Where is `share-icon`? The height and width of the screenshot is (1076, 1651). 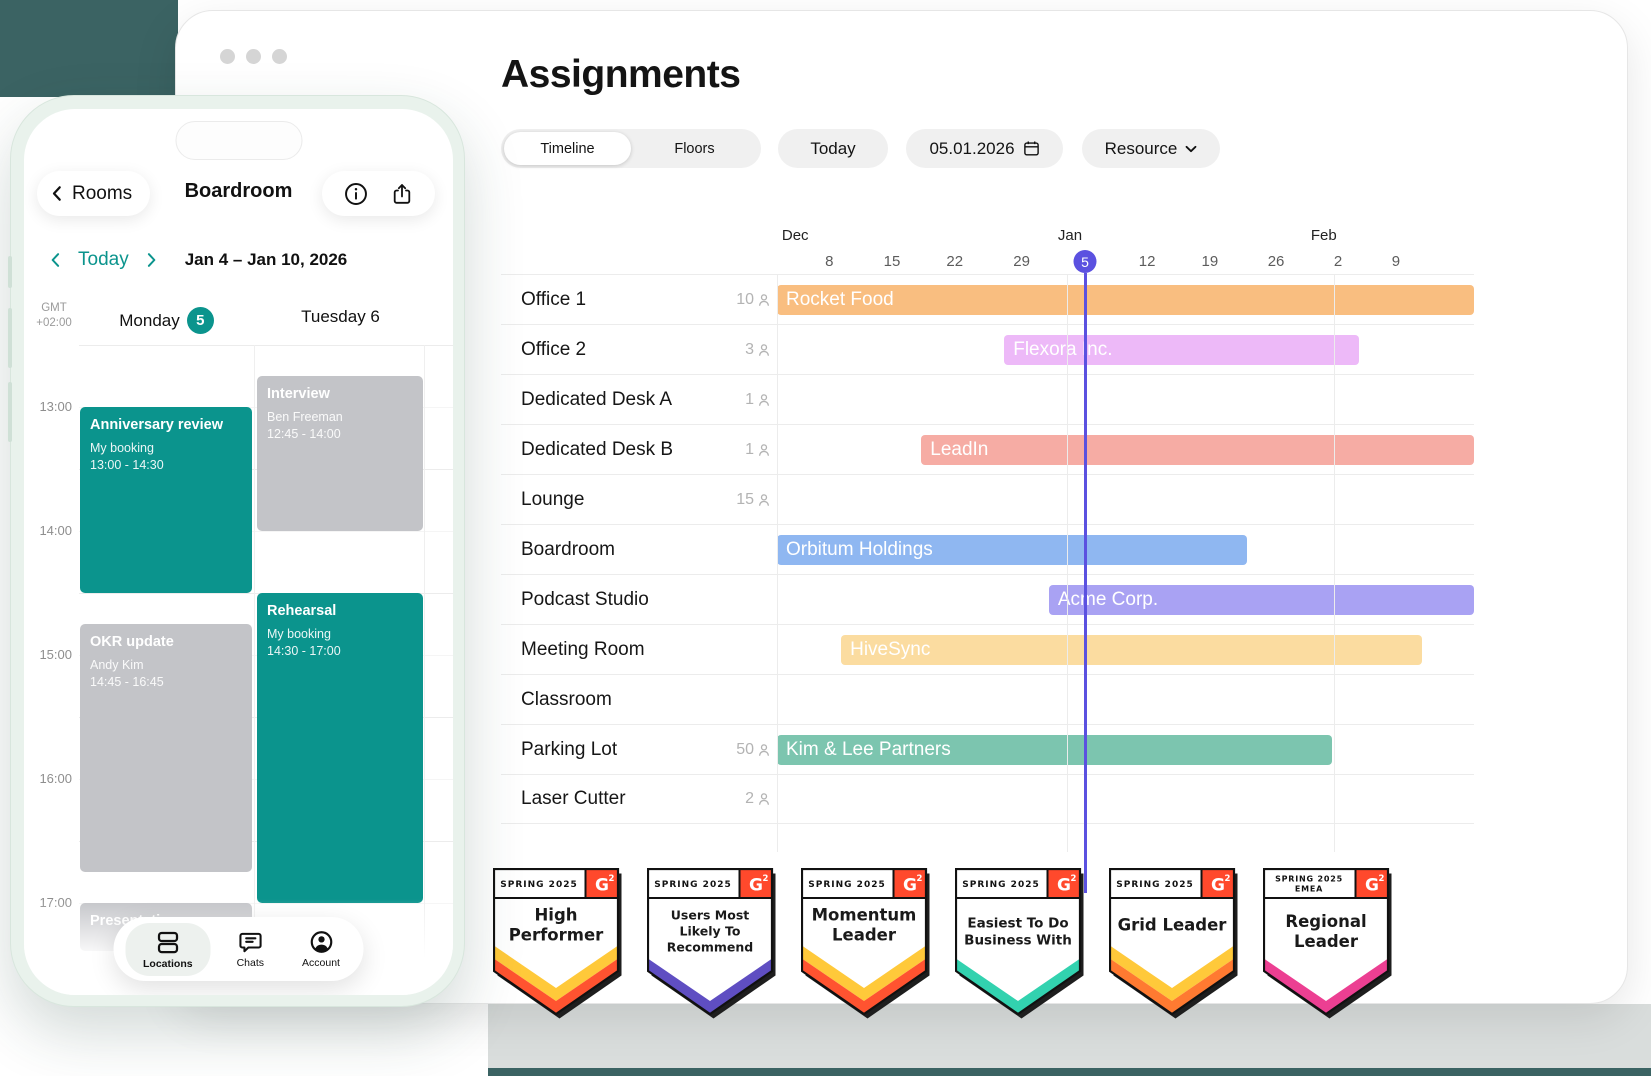 share-icon is located at coordinates (402, 194).